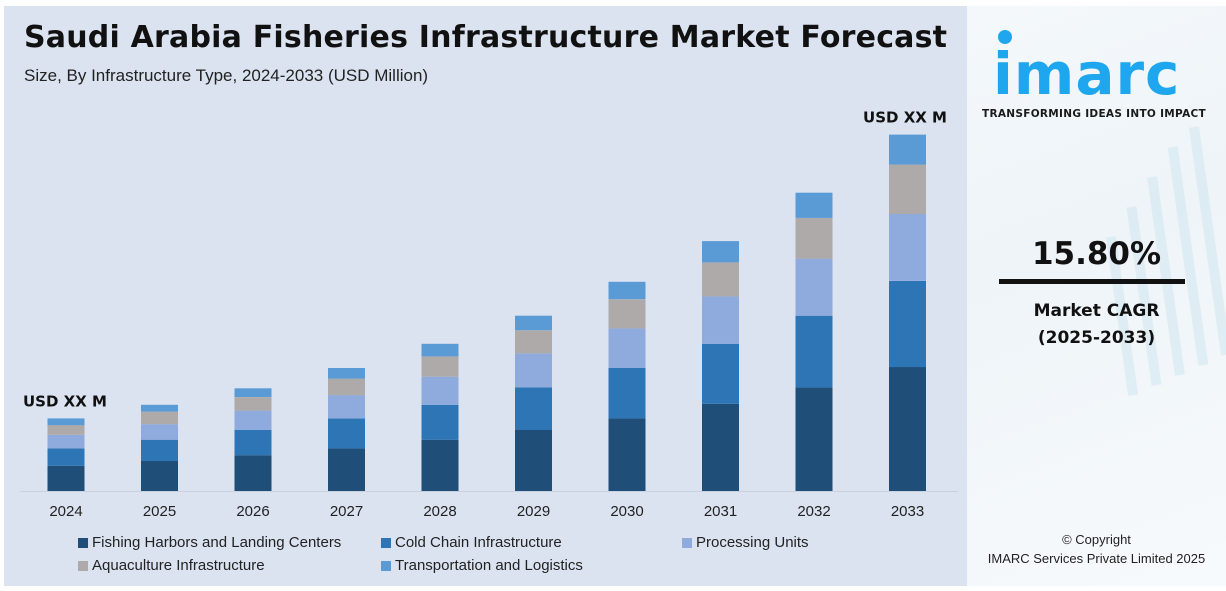 The height and width of the screenshot is (591, 1226). What do you see at coordinates (253, 420) in the screenshot?
I see `bar-segment-2026-processing-units` at bounding box center [253, 420].